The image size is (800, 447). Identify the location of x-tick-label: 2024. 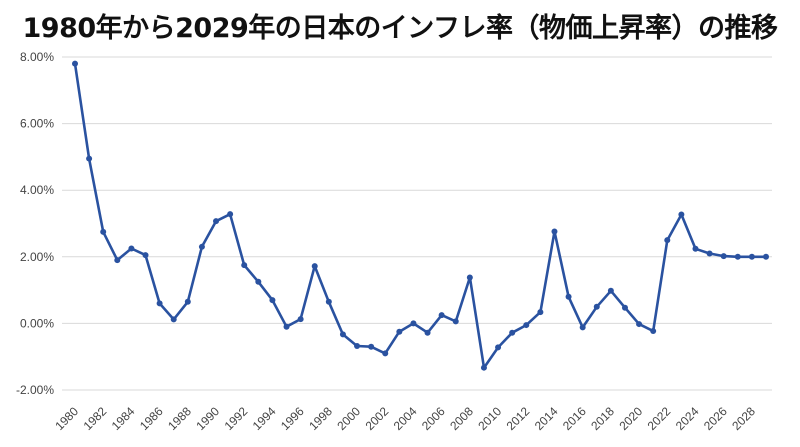
(687, 418).